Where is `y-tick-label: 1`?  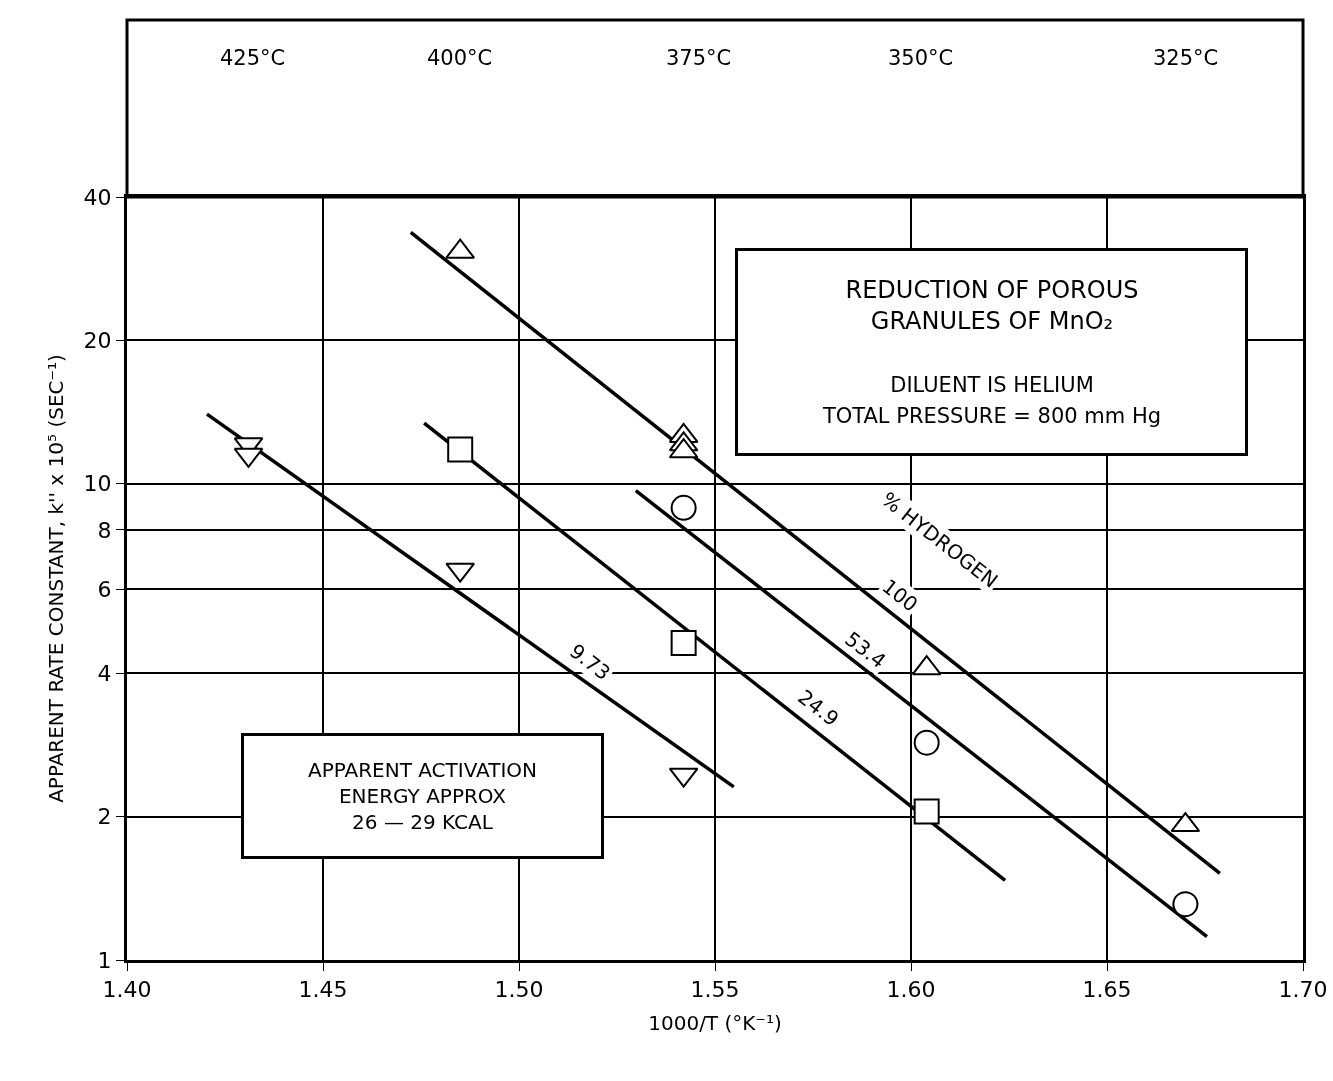 y-tick-label: 1 is located at coordinates (104, 960).